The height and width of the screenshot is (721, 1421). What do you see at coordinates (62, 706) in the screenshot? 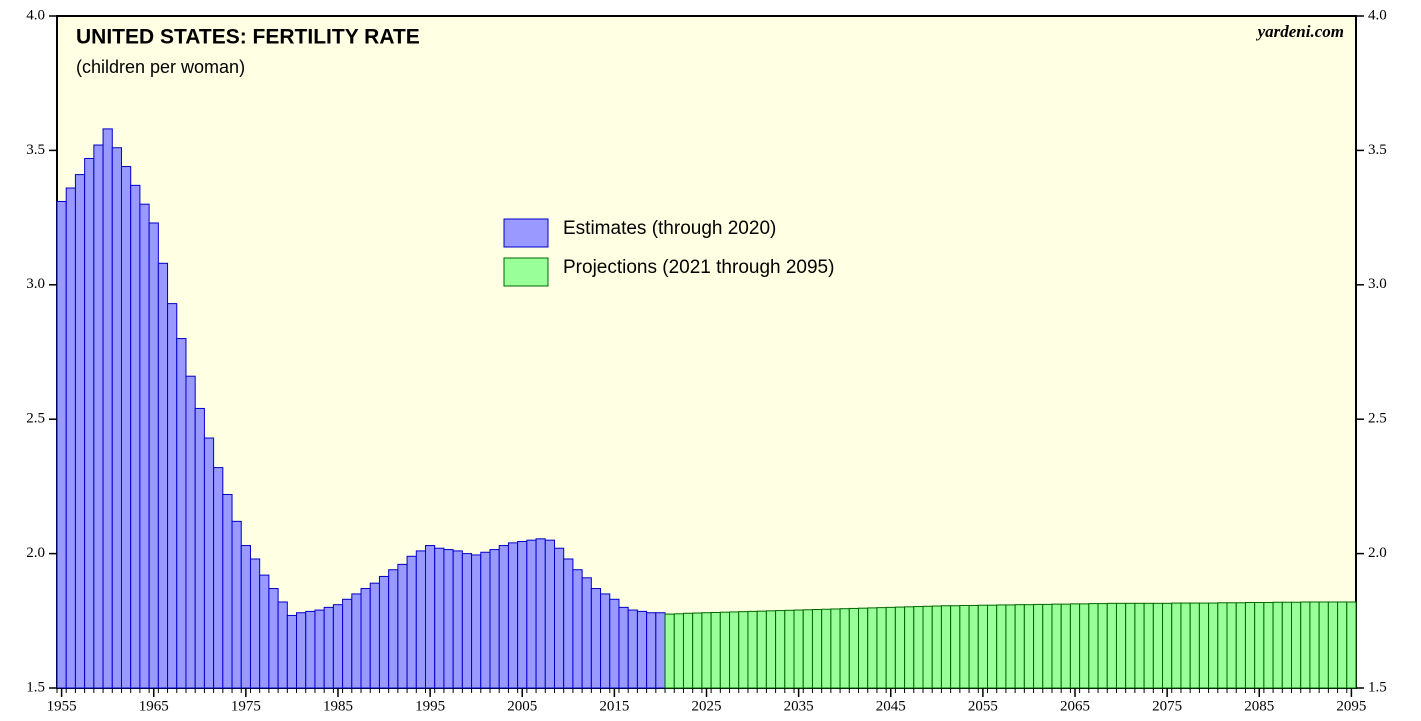
I see `x-tick-label: 1955` at bounding box center [62, 706].